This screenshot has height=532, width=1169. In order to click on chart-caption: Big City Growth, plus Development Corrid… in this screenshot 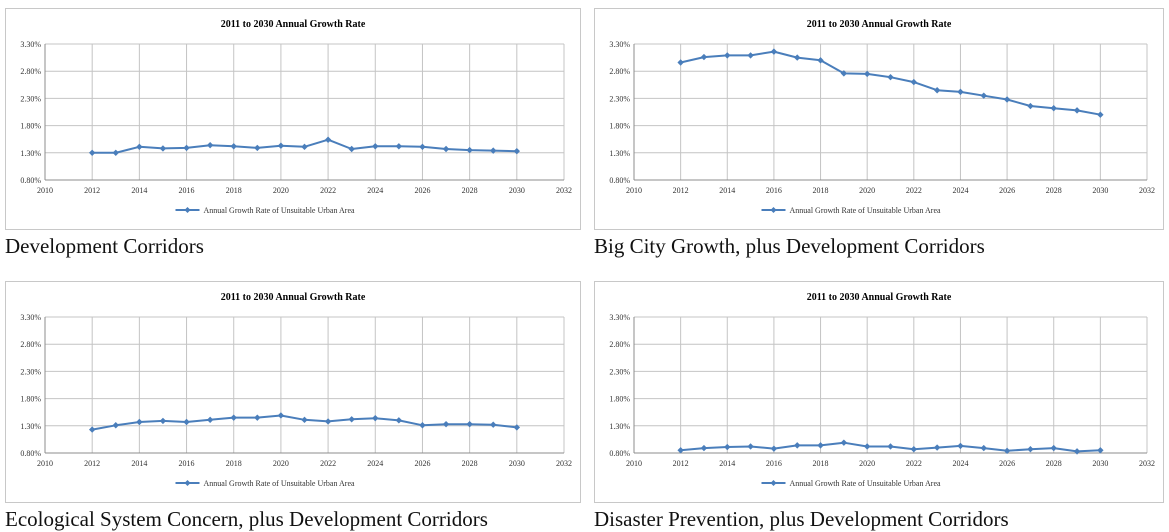, I will do `click(789, 246)`.